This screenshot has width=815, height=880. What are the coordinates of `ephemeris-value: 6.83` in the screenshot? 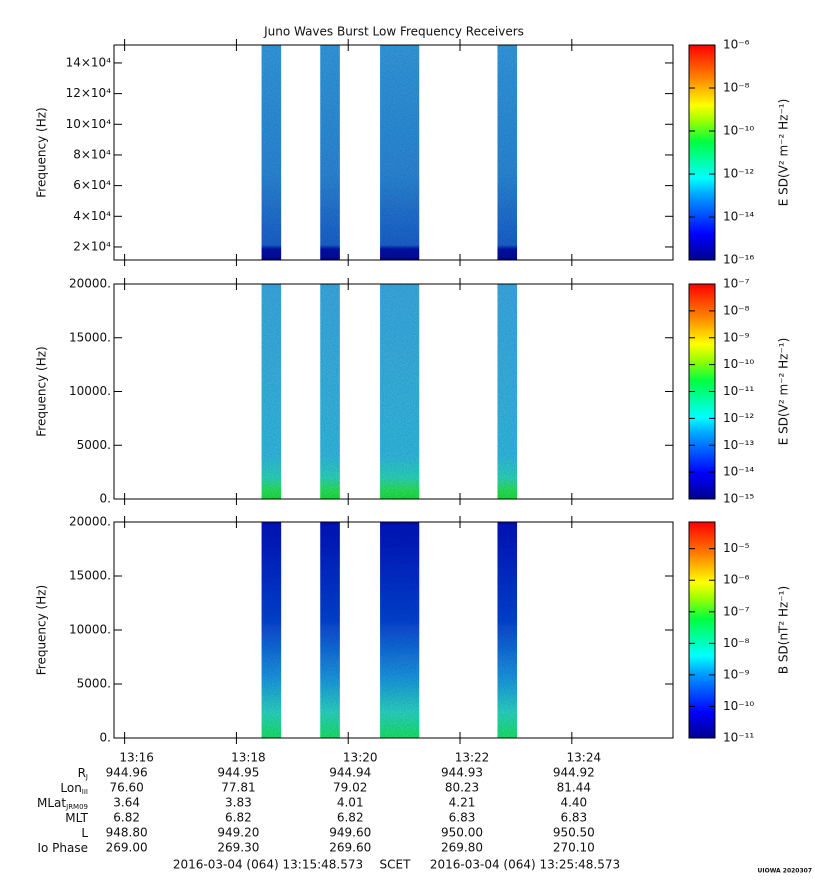 It's located at (573, 818).